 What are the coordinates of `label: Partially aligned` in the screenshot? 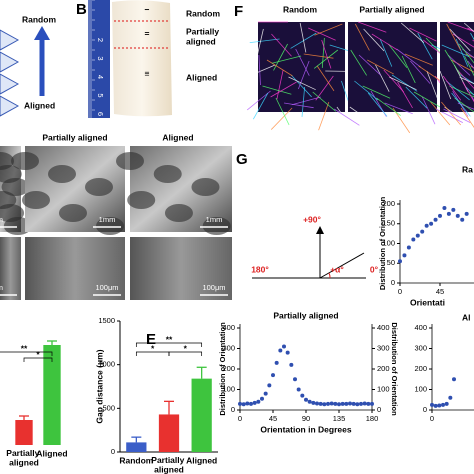 It's located at (391, 9).